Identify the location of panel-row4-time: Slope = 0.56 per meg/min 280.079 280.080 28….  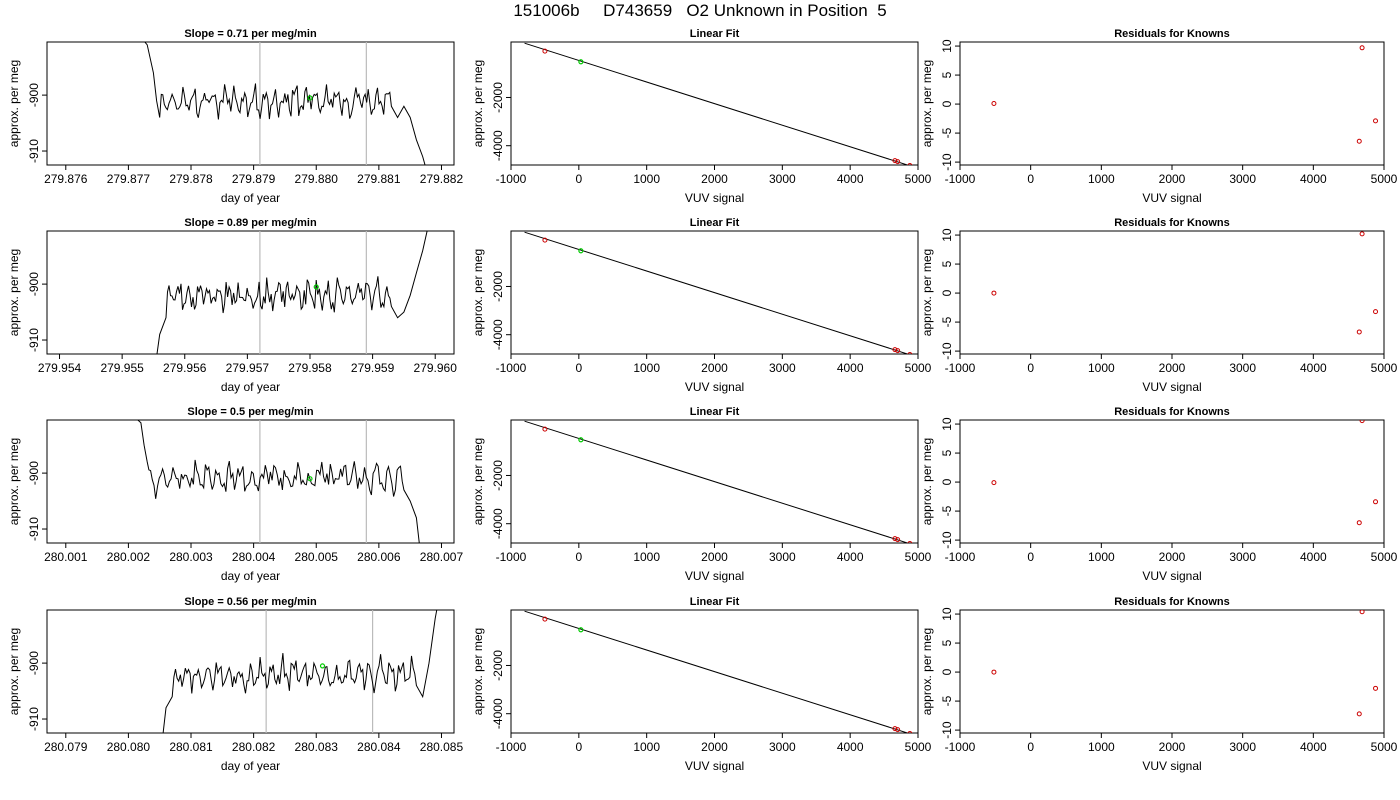
(235, 684).